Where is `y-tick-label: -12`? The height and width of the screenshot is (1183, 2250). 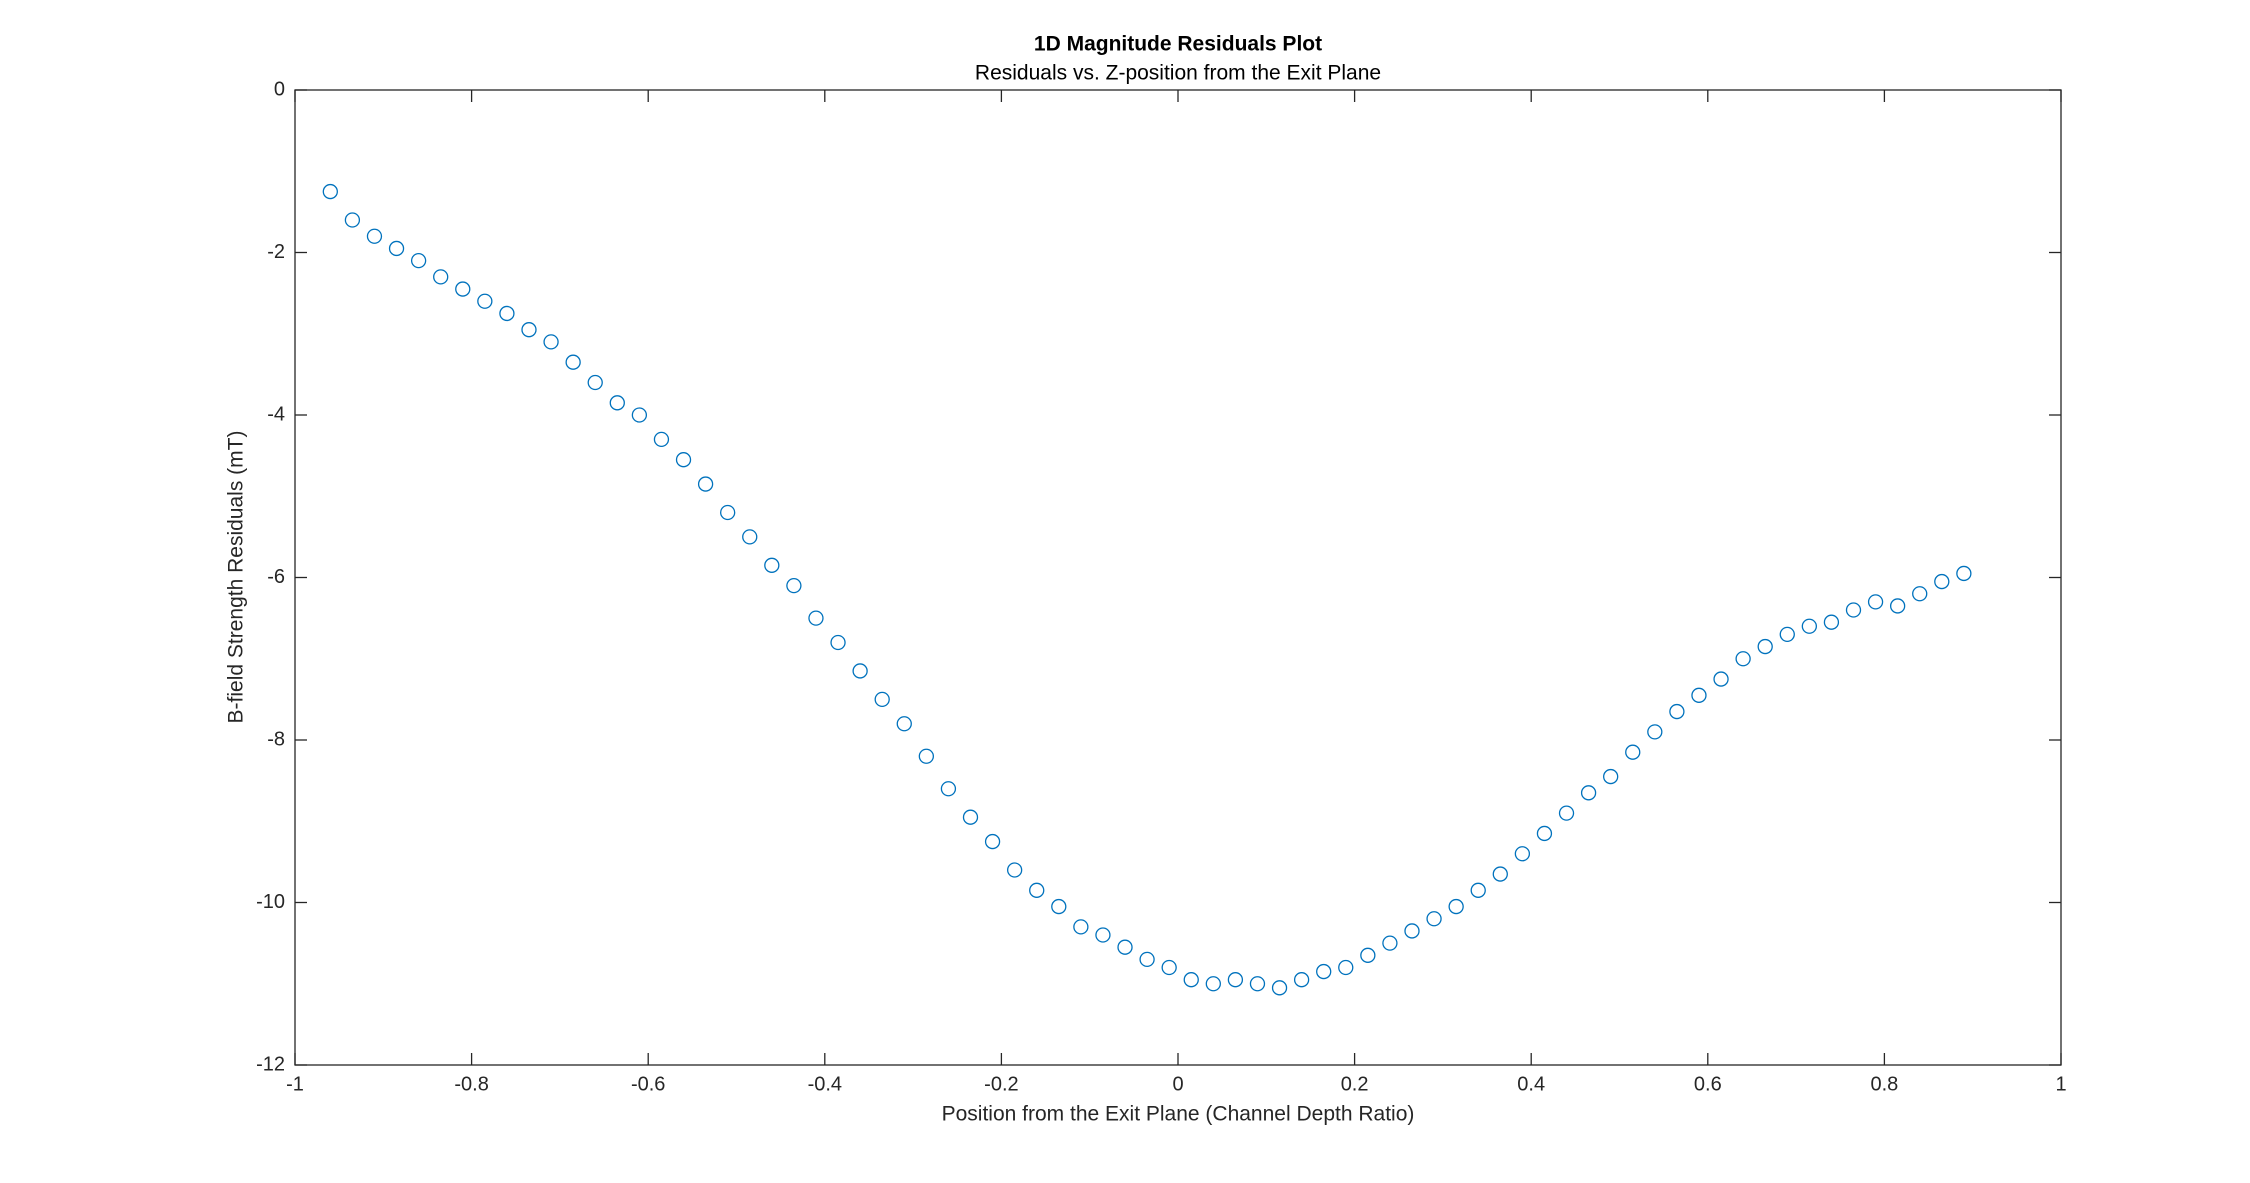 y-tick-label: -12 is located at coordinates (270, 1064).